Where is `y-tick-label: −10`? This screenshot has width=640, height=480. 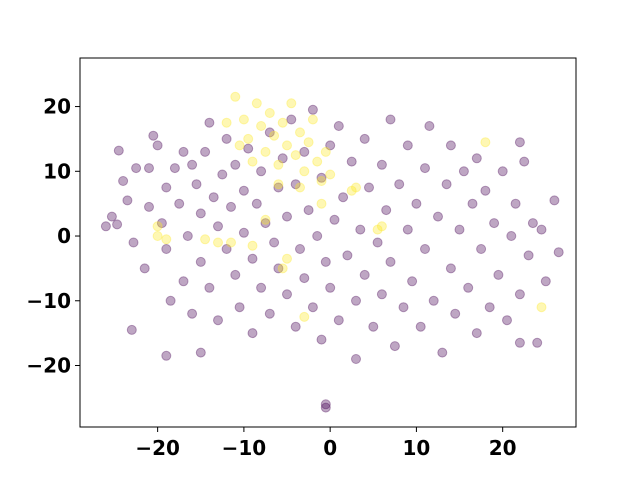 y-tick-label: −10 is located at coordinates (48, 301).